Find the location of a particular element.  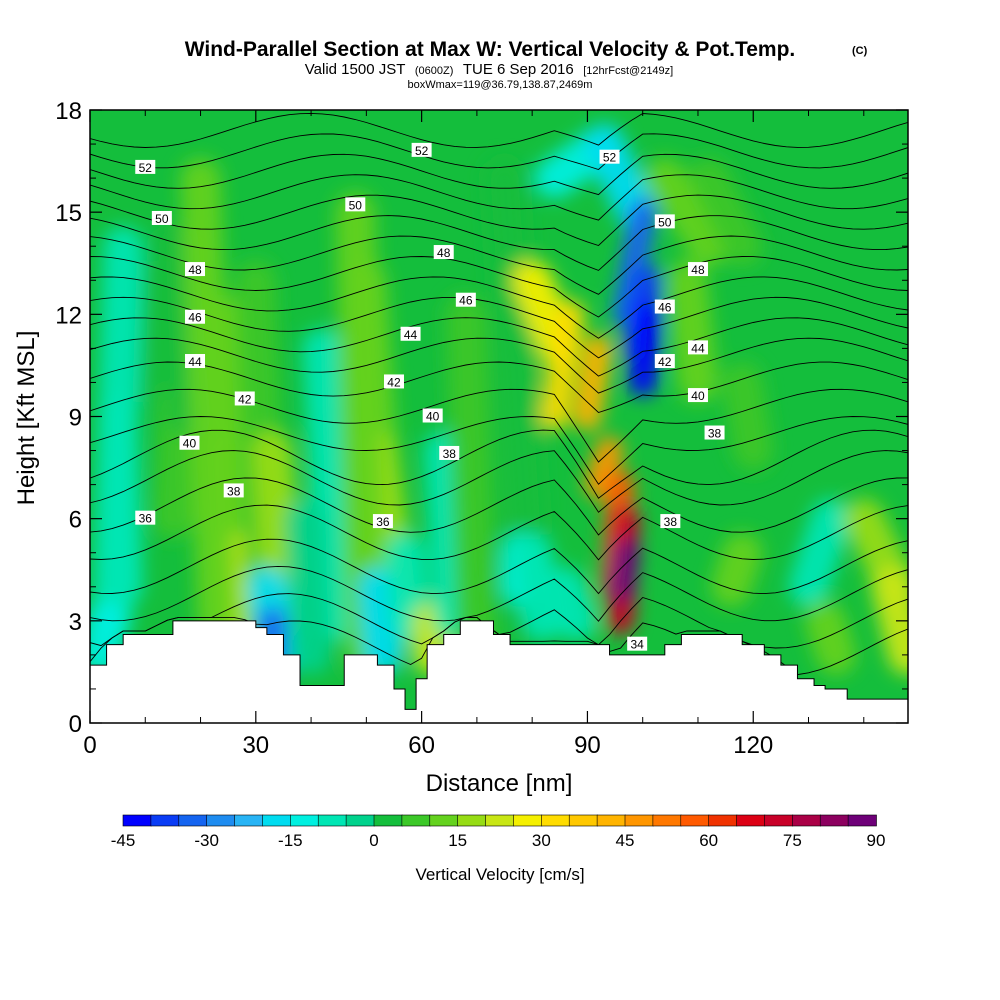

contour-label: 50 is located at coordinates (161, 218).